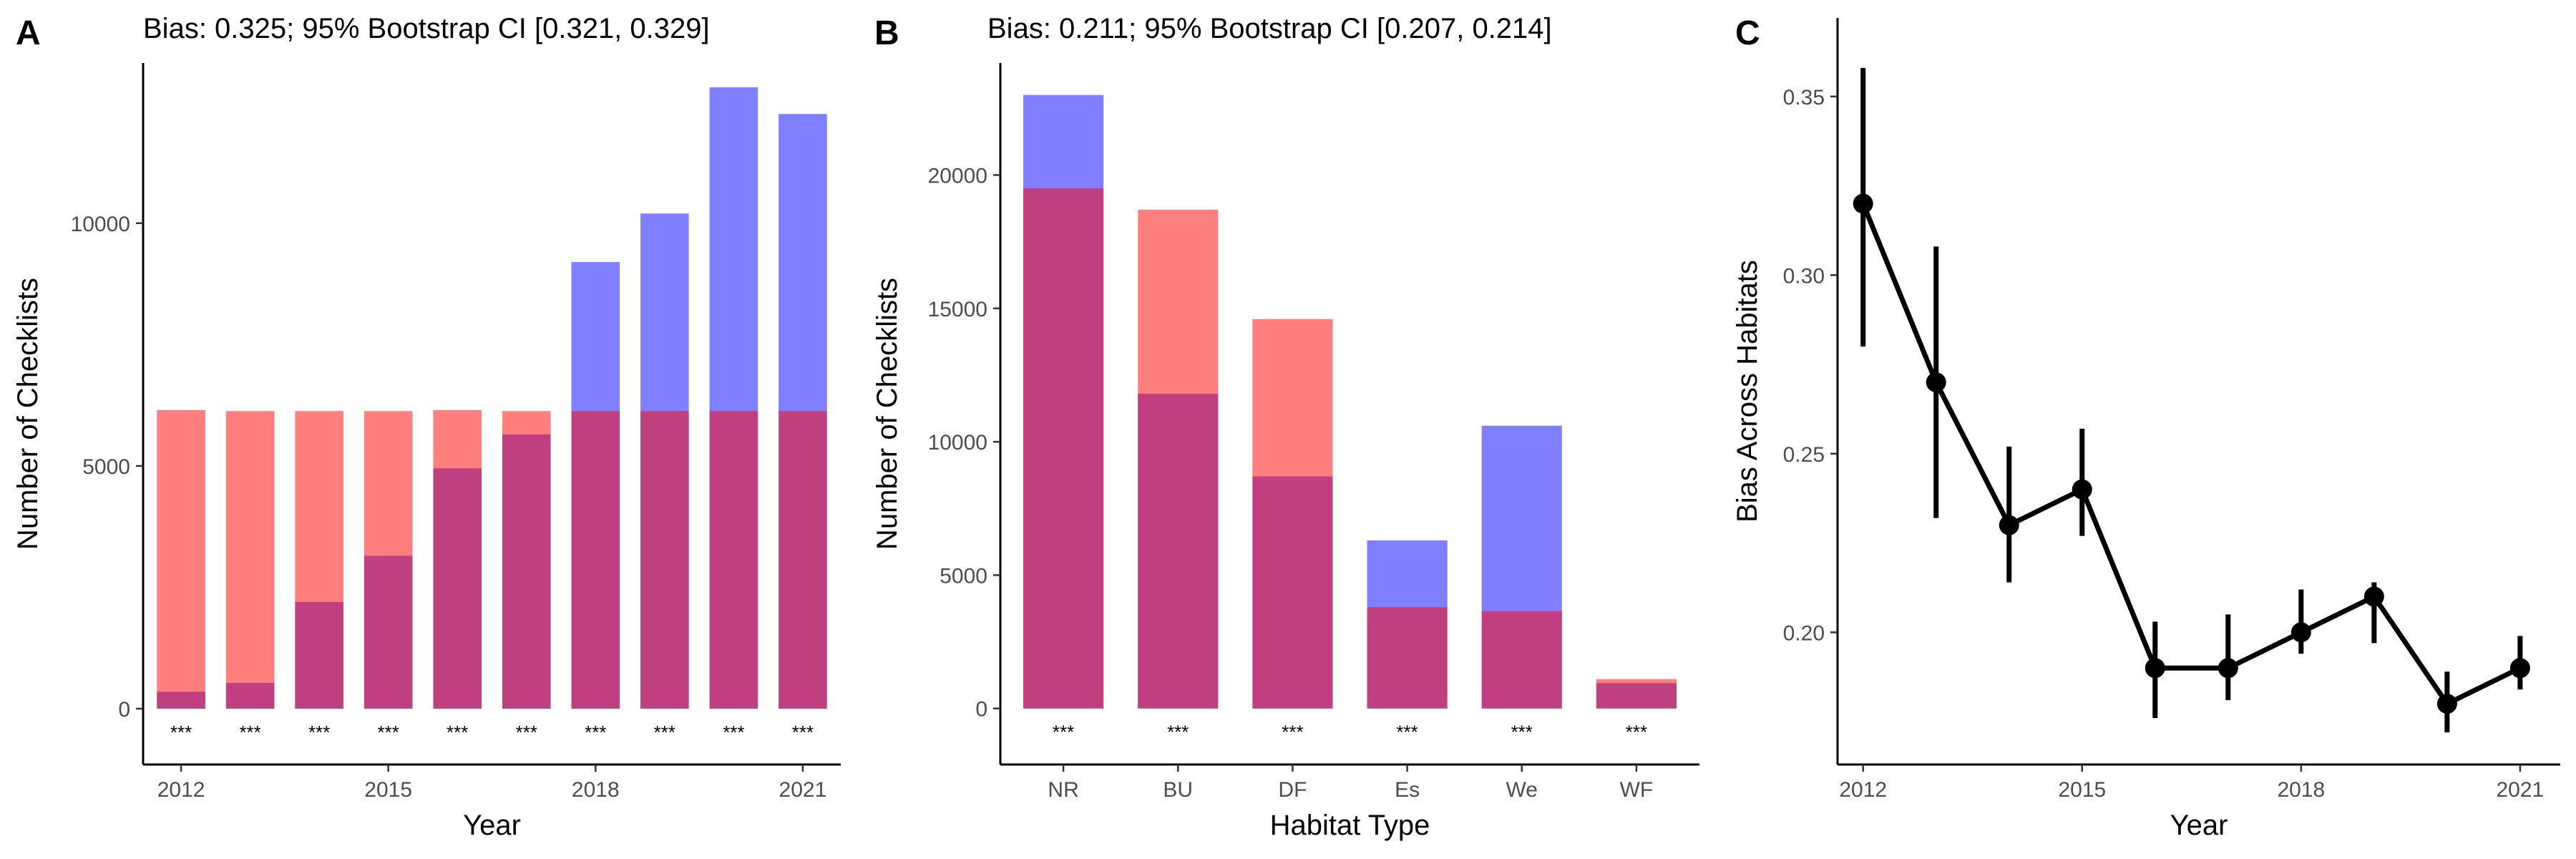 Image resolution: width=2576 pixels, height=859 pixels. What do you see at coordinates (389, 560) in the screenshot?
I see `bar-red-2015` at bounding box center [389, 560].